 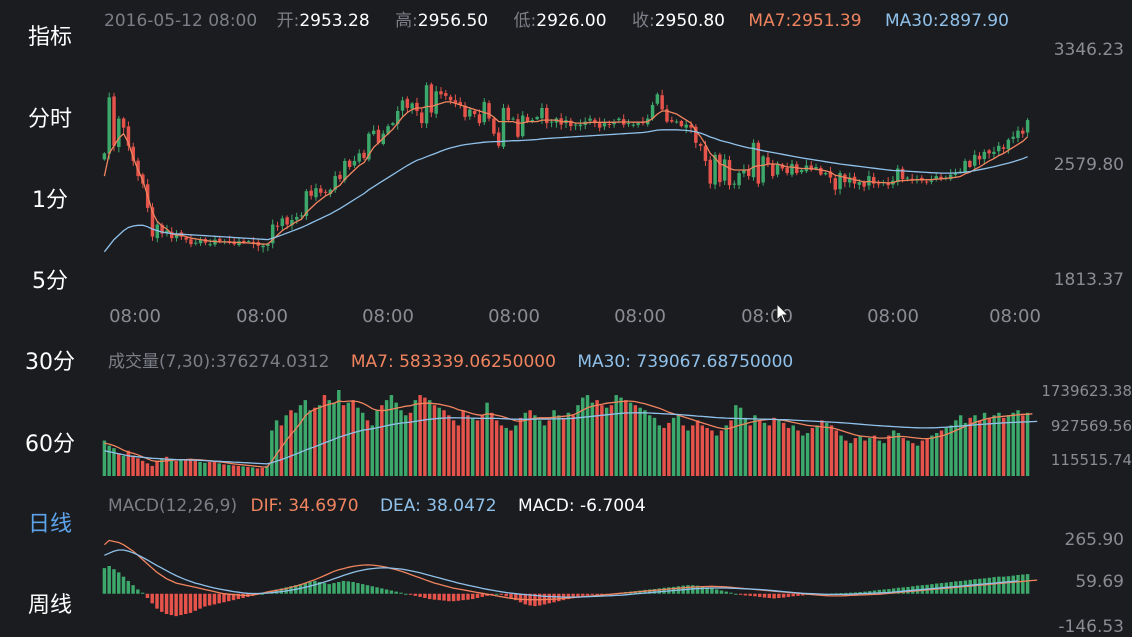 What do you see at coordinates (50, 200) in the screenshot?
I see `sidebar-item-1min: 1分` at bounding box center [50, 200].